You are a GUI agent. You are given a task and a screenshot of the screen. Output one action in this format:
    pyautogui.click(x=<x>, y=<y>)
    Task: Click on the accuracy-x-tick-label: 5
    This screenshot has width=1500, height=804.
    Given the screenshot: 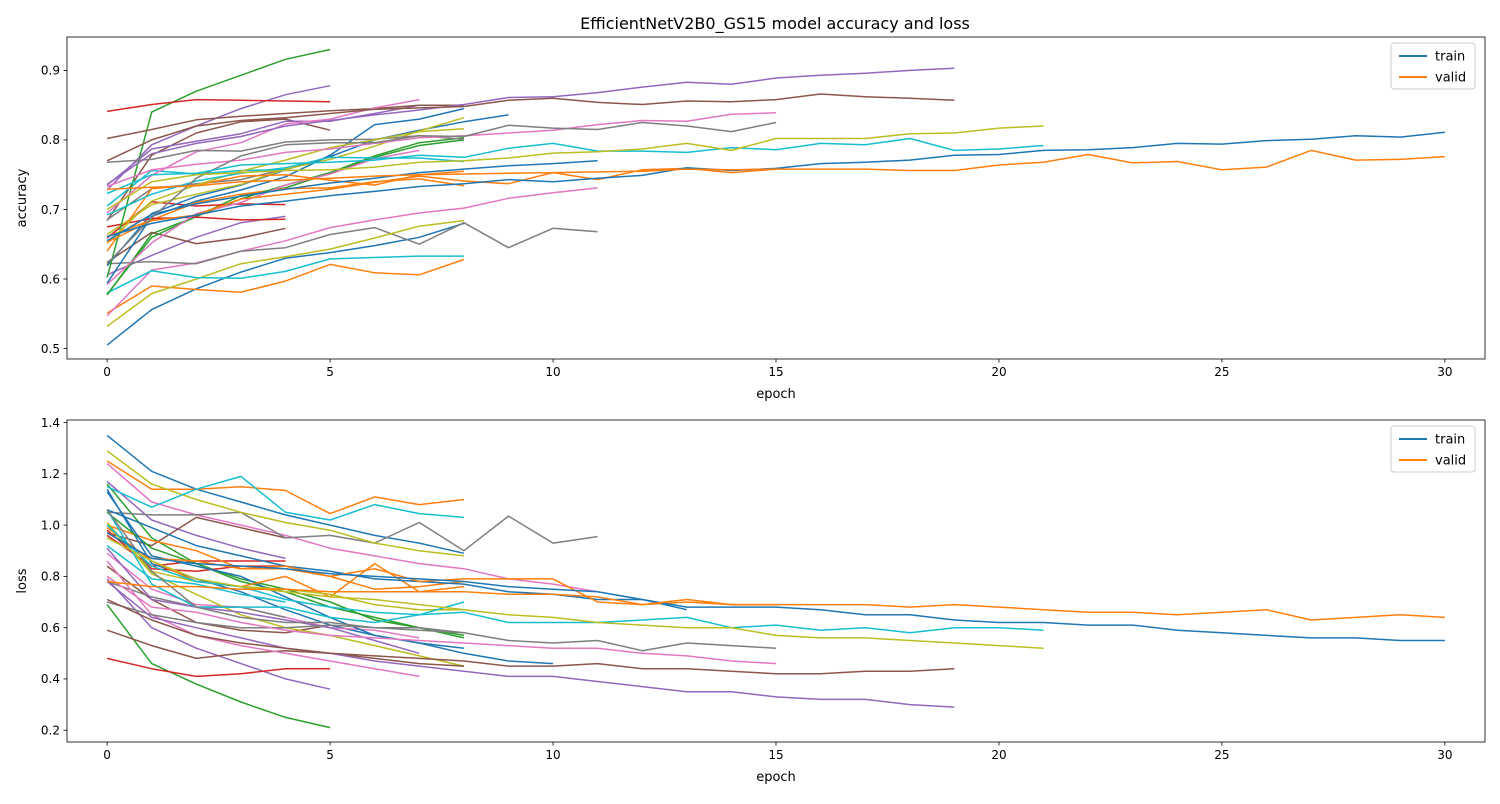 What is the action you would take?
    pyautogui.click(x=330, y=372)
    